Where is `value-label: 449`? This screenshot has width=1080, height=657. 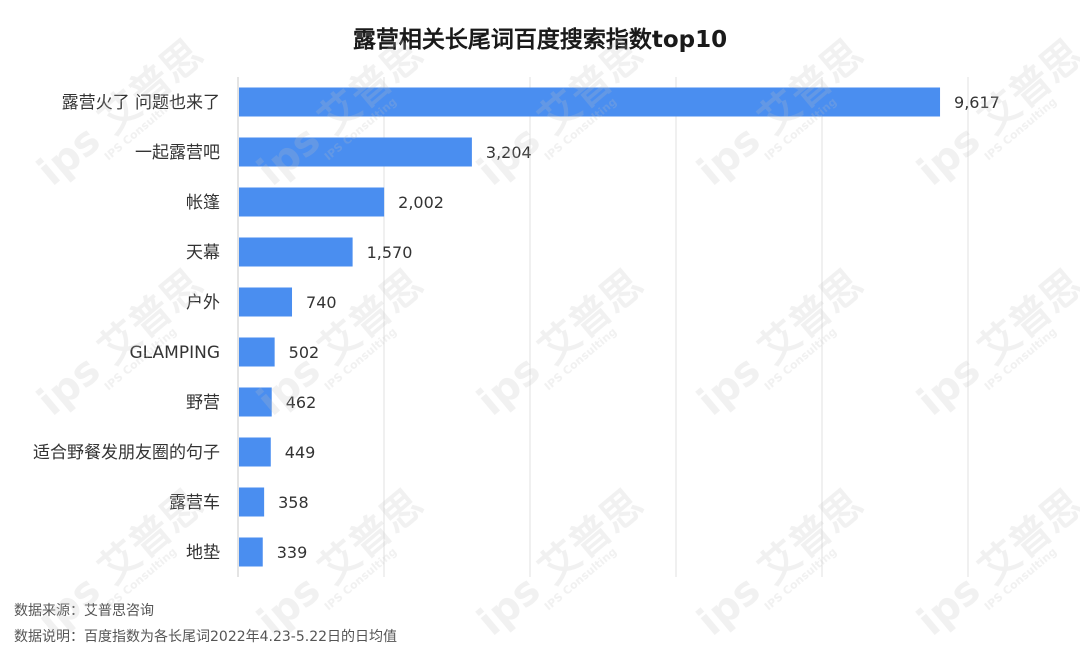 value-label: 449 is located at coordinates (300, 452).